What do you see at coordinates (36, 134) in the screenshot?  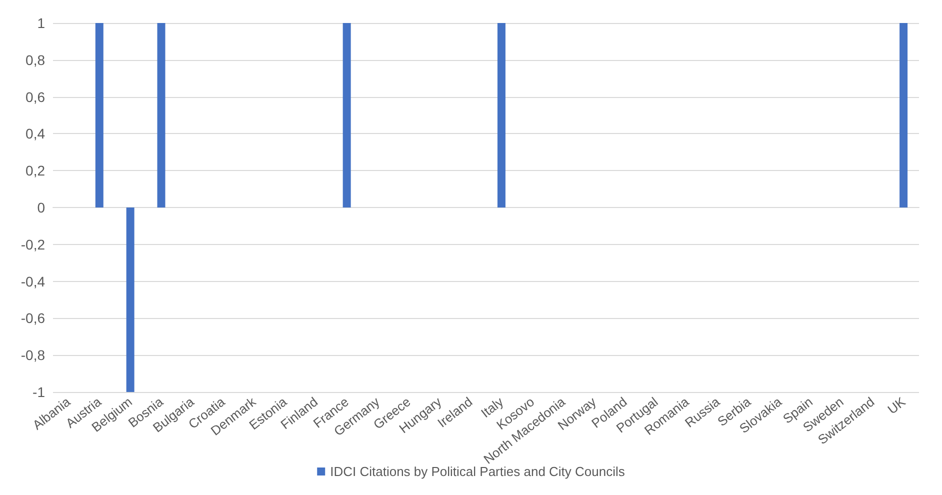 I see `y-tick-label: 0,4` at bounding box center [36, 134].